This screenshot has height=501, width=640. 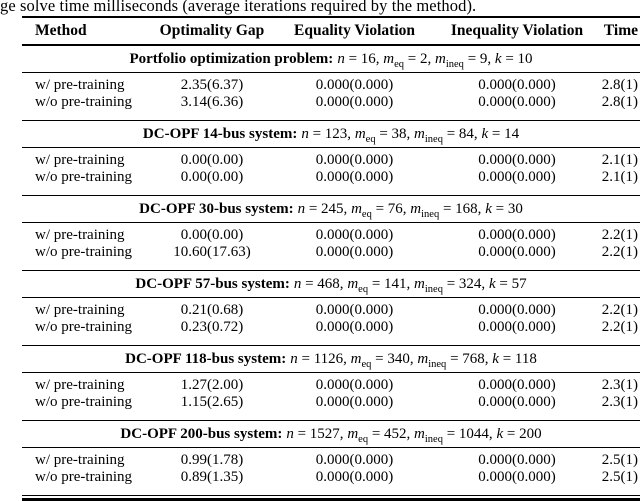 What do you see at coordinates (324, 284) in the screenshot?
I see `math-rest: = 468,` at bounding box center [324, 284].